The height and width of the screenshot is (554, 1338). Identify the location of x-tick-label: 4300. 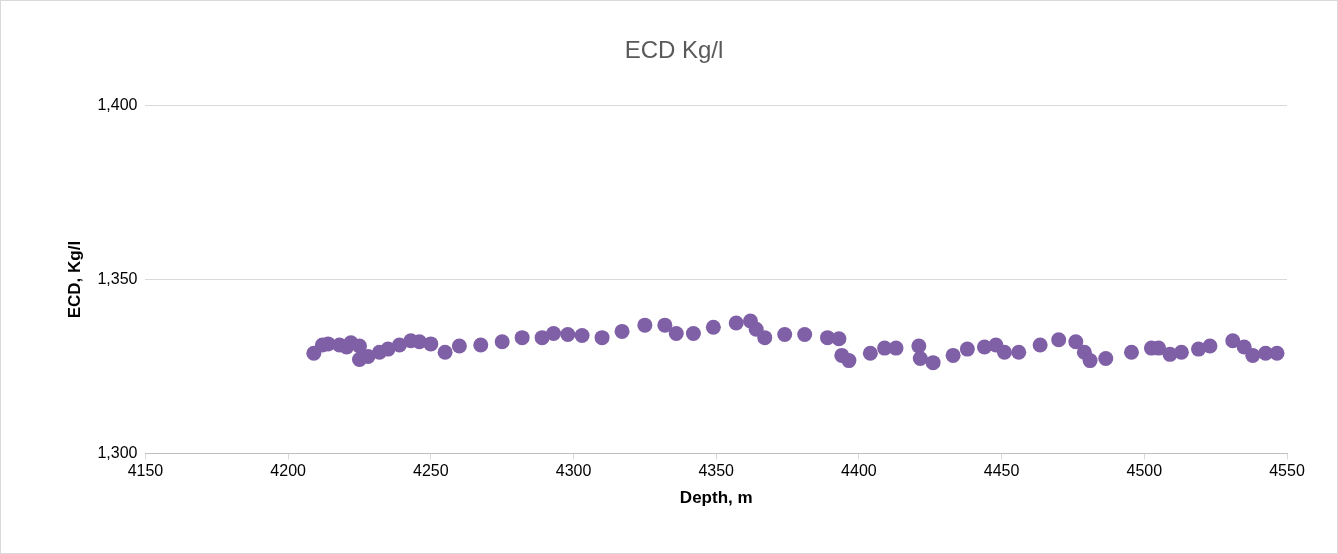
(573, 471).